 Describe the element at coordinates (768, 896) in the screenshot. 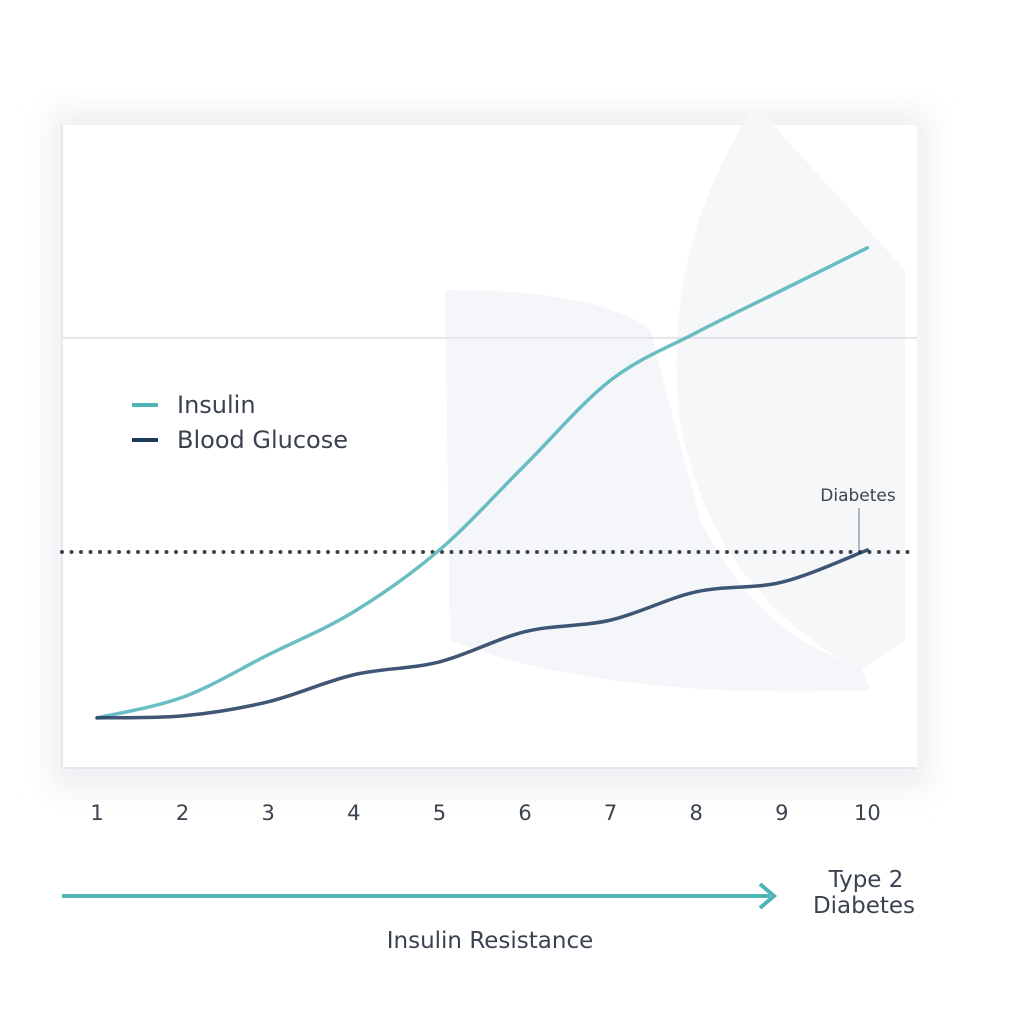

I see `arrow-head` at that location.